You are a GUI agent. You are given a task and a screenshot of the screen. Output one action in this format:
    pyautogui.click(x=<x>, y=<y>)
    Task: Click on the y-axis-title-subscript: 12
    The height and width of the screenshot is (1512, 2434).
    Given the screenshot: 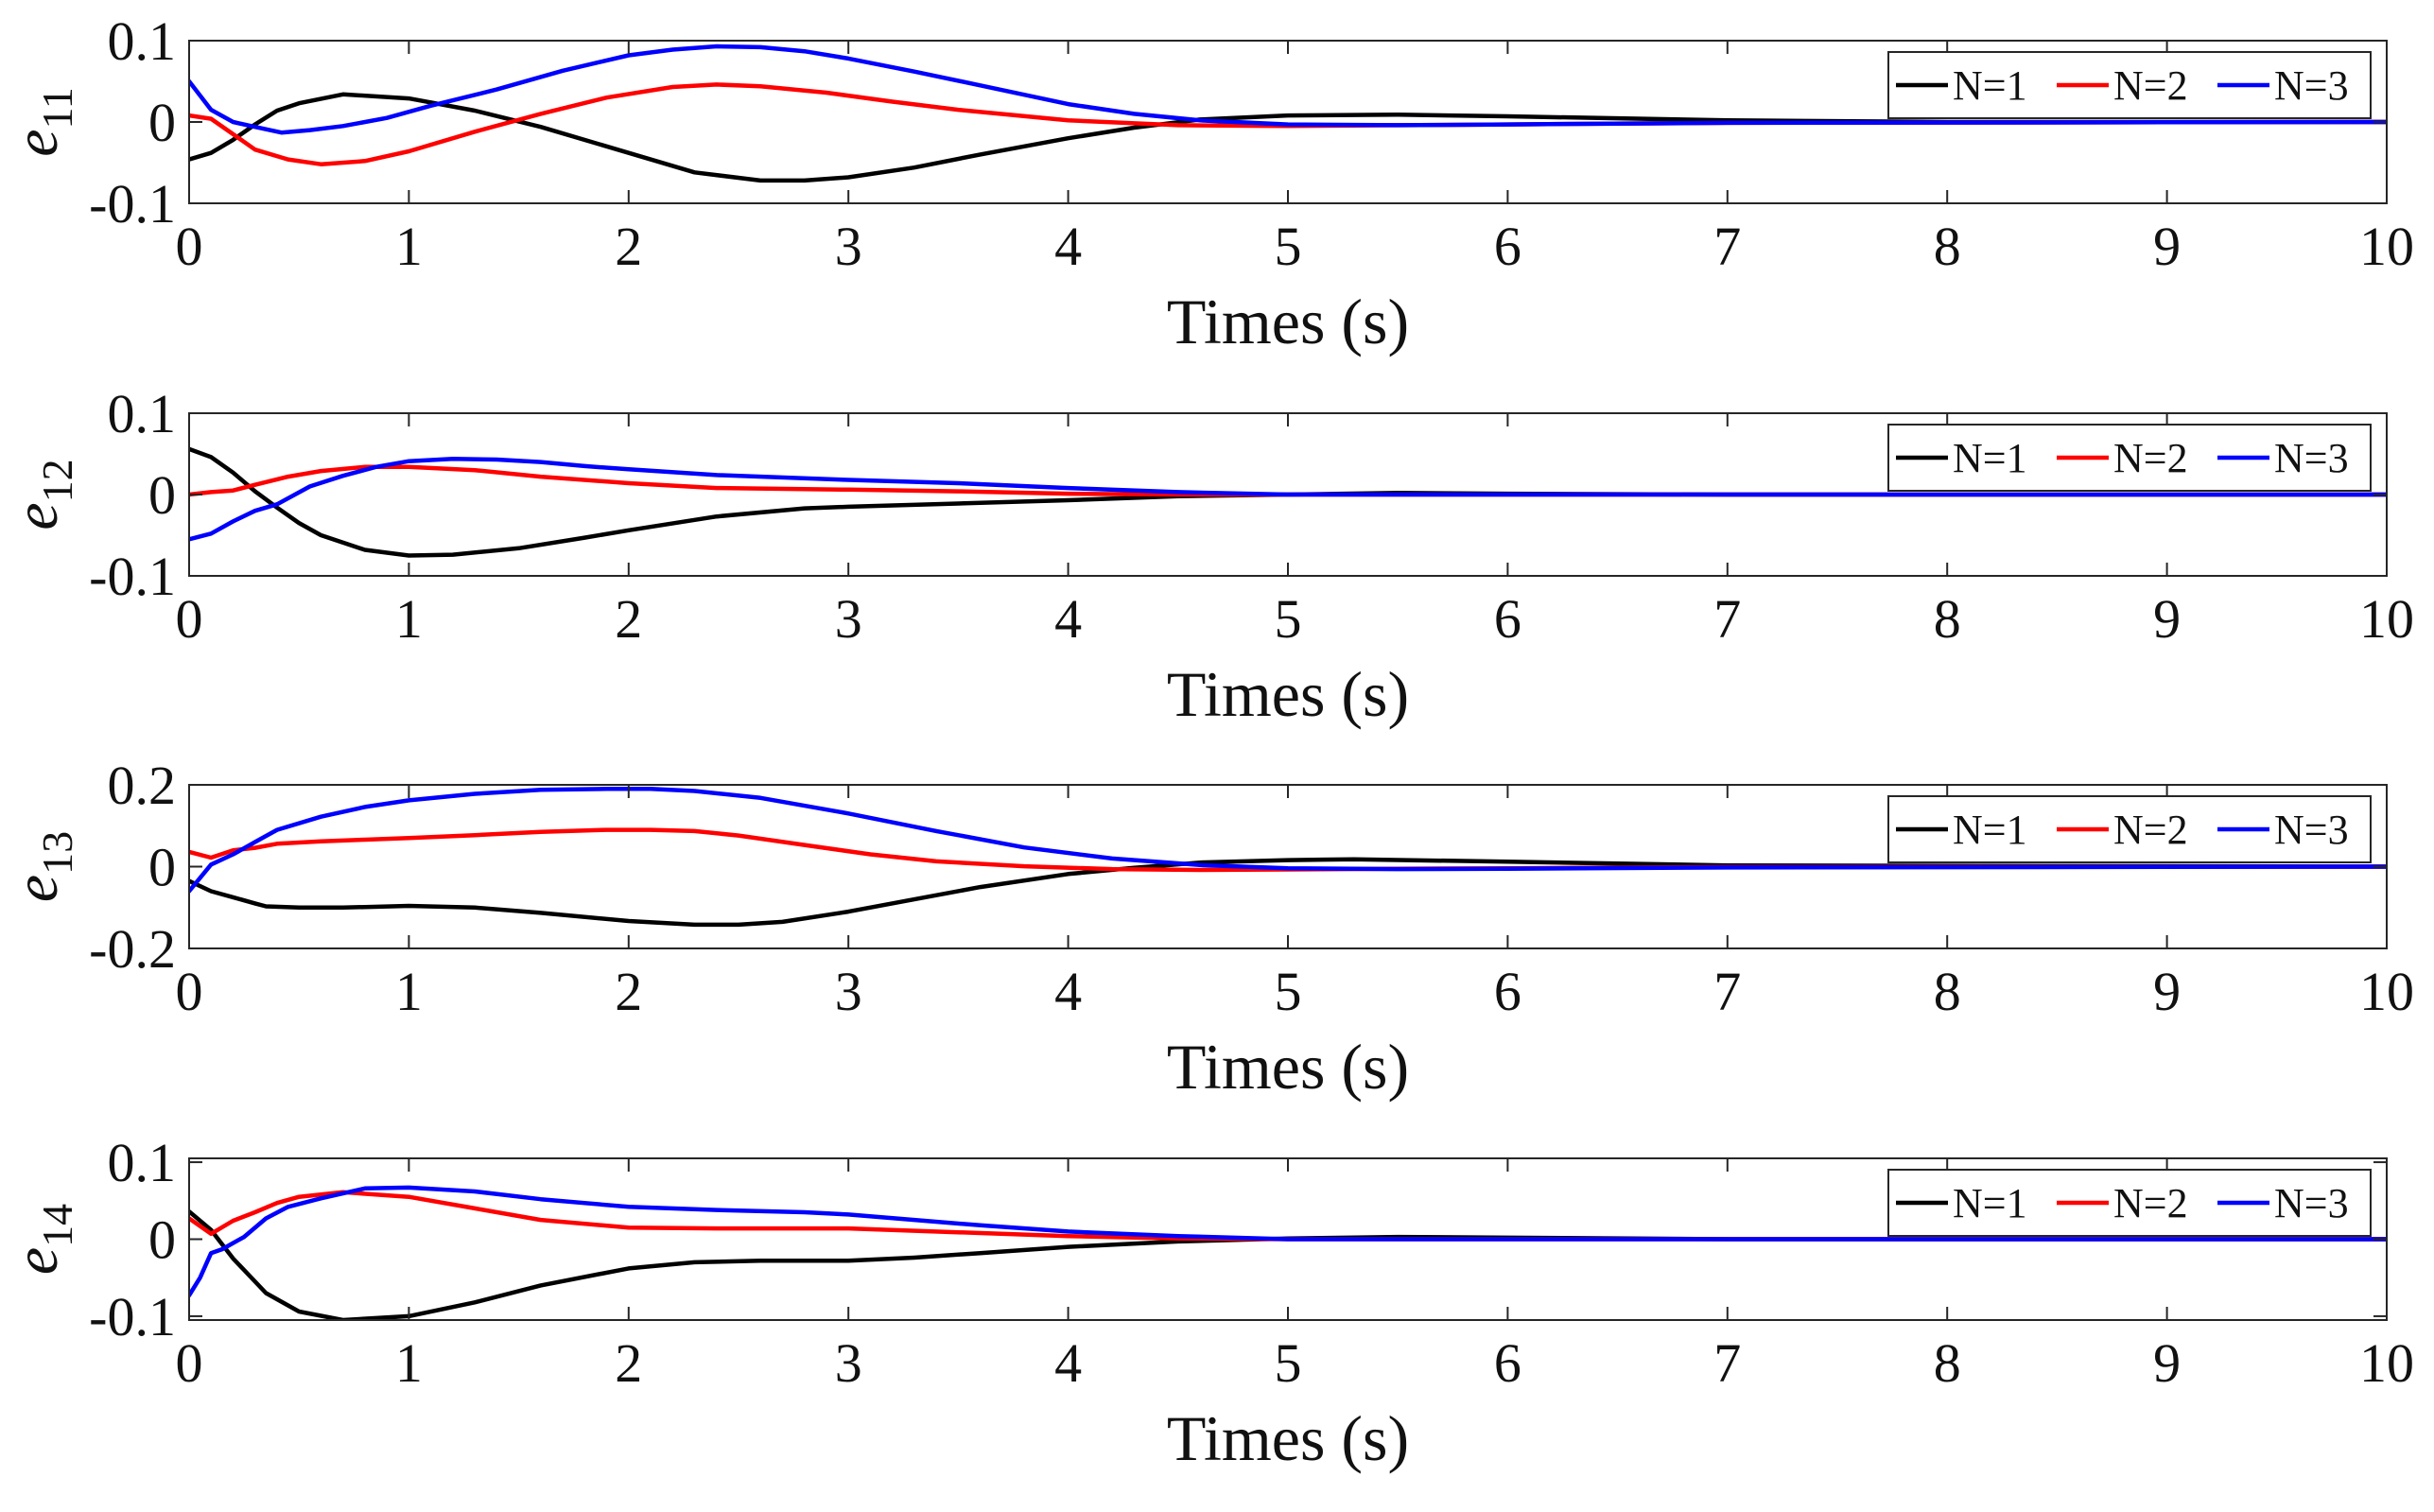 What is the action you would take?
    pyautogui.click(x=57, y=480)
    